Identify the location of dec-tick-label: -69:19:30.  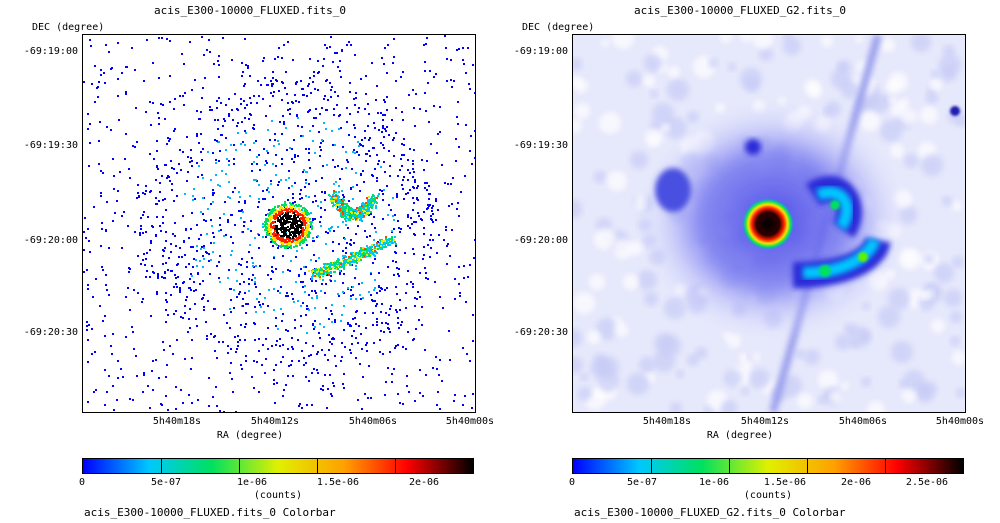
(540, 145).